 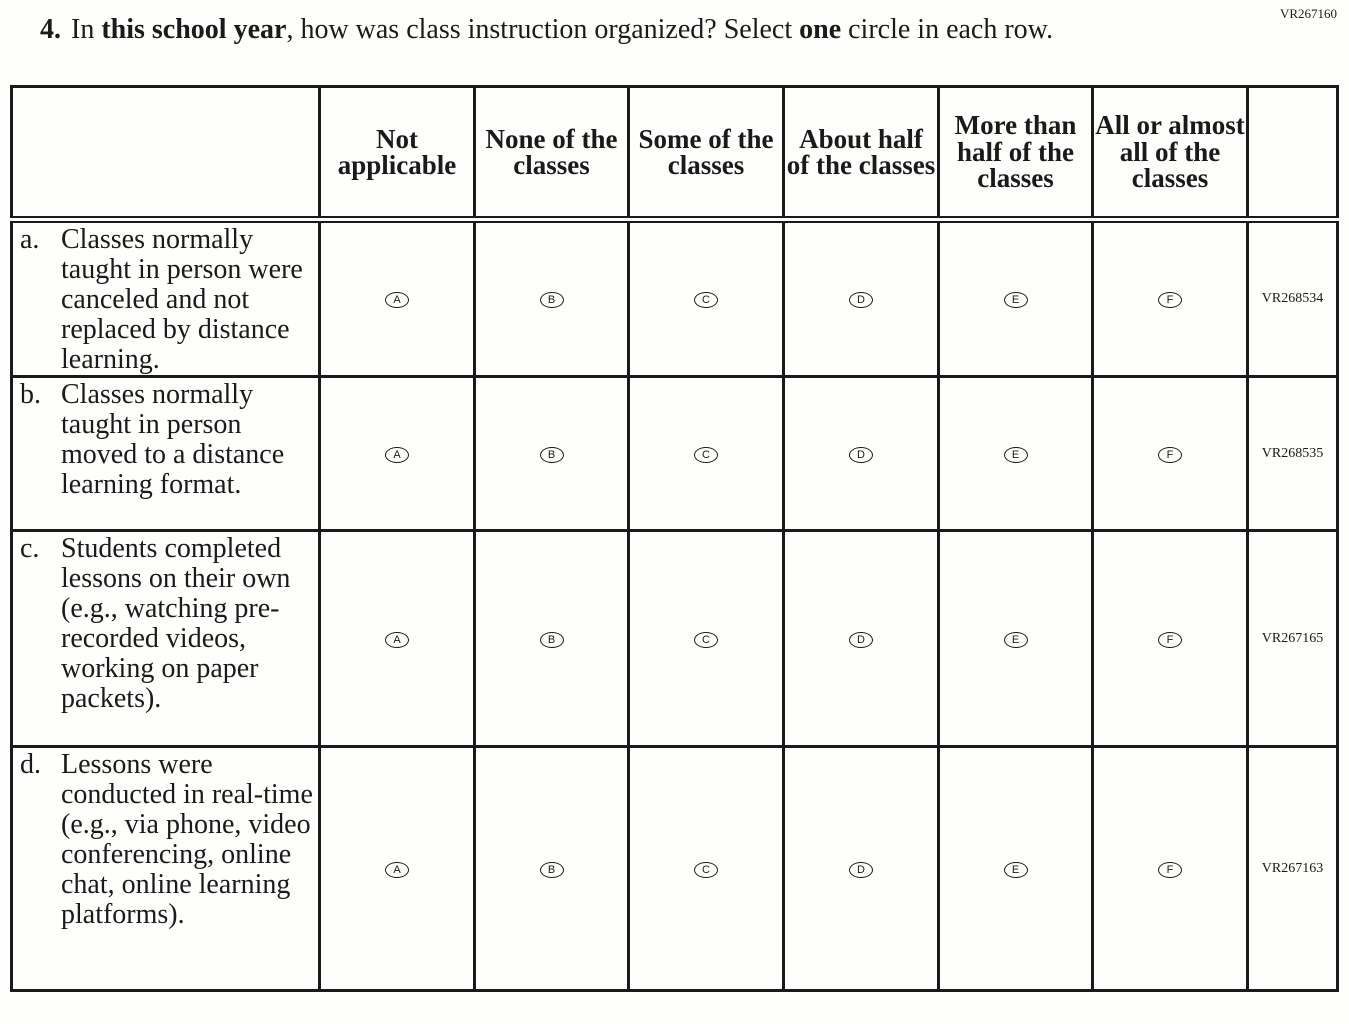 I want to click on row-letter: b., so click(x=30, y=394).